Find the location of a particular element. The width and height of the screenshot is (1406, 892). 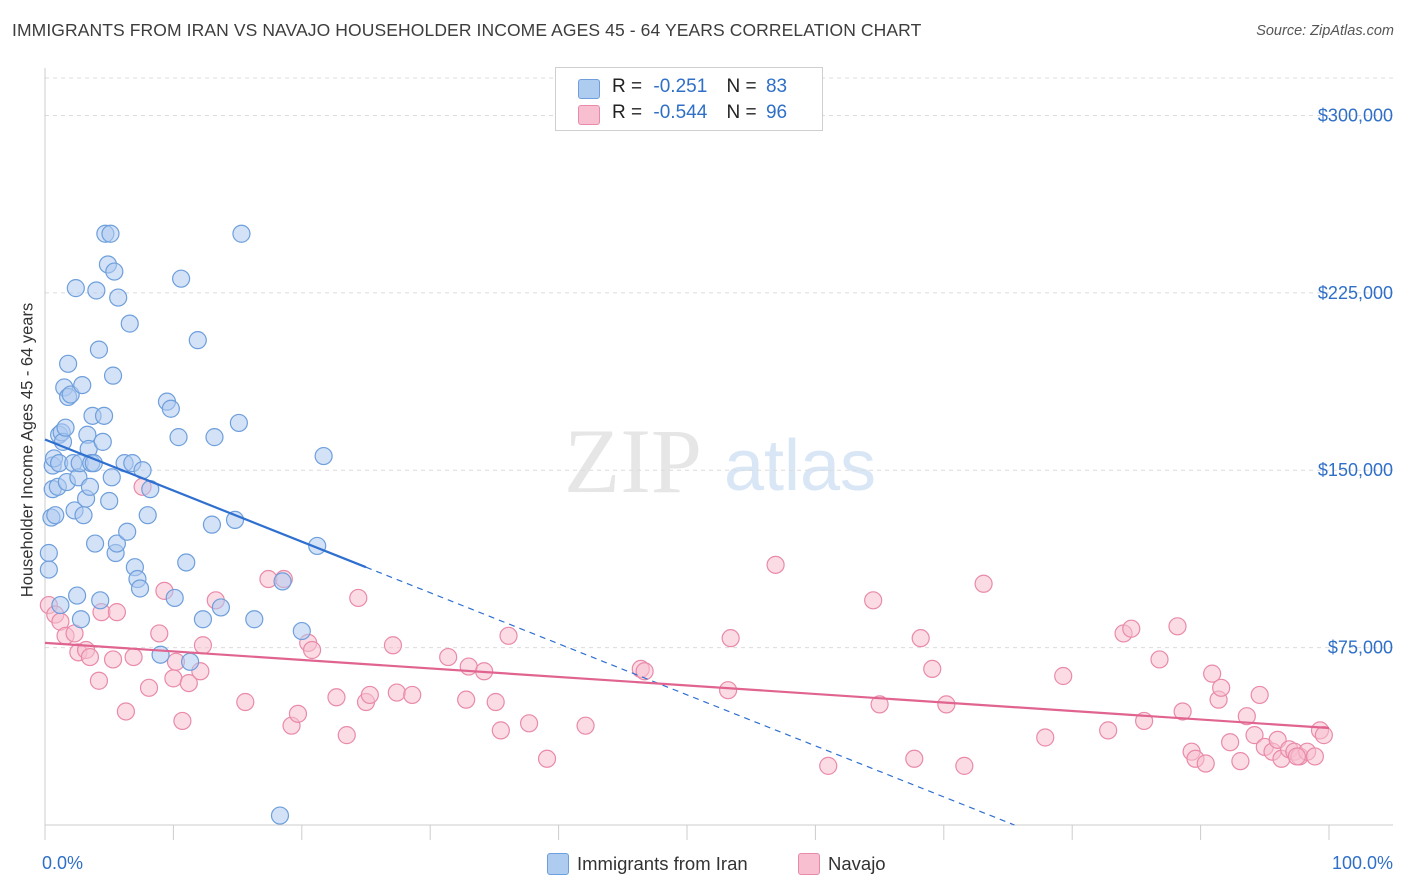

watermark-atlas: atlas is located at coordinates (800, 466).